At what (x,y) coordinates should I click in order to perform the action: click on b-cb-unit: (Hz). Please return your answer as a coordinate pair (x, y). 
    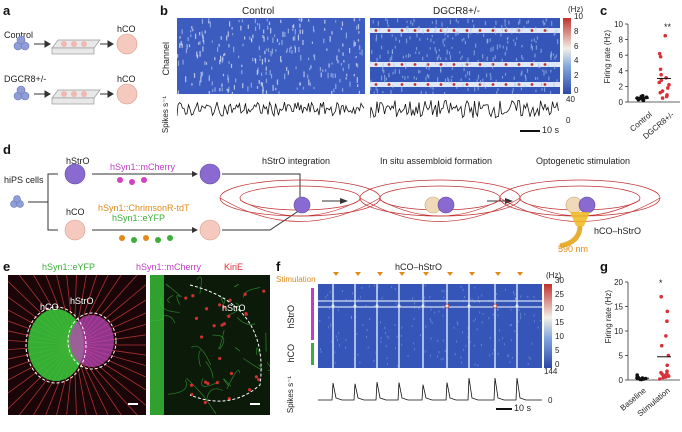
    Looking at the image, I should click on (576, 9).